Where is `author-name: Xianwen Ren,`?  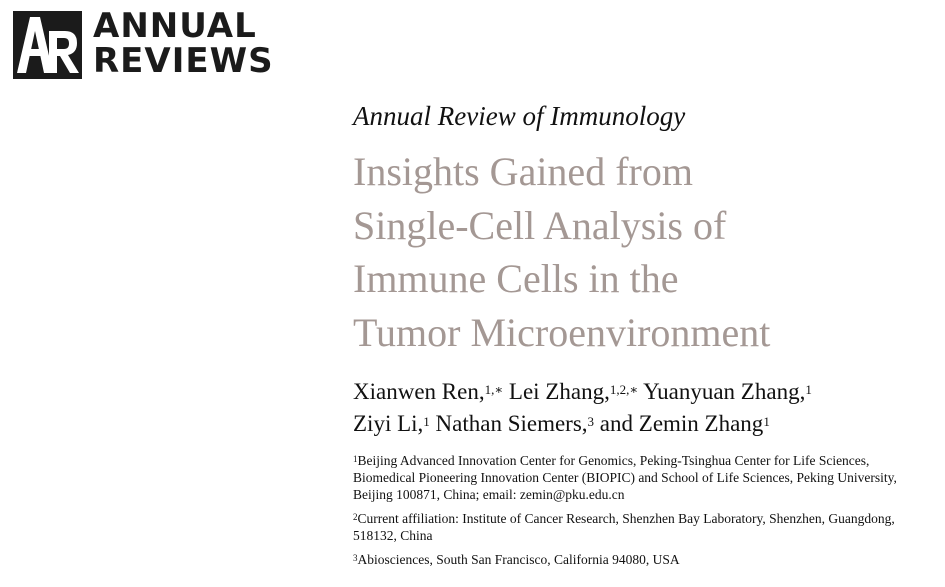
author-name: Xianwen Ren, is located at coordinates (419, 391).